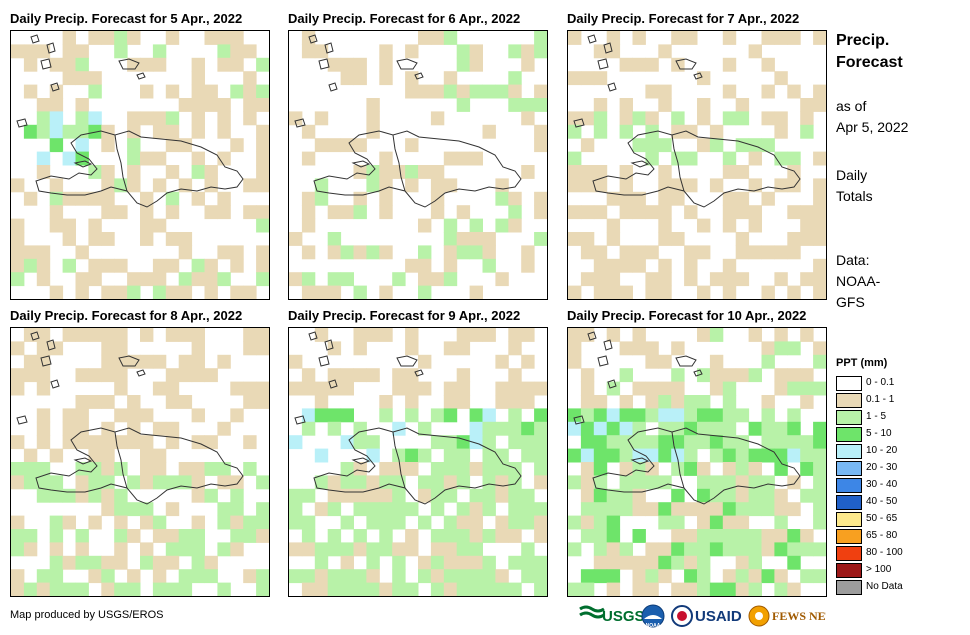 The image size is (970, 635). Describe the element at coordinates (858, 281) in the screenshot. I see `data-source: Data: NOAA- GFS` at that location.